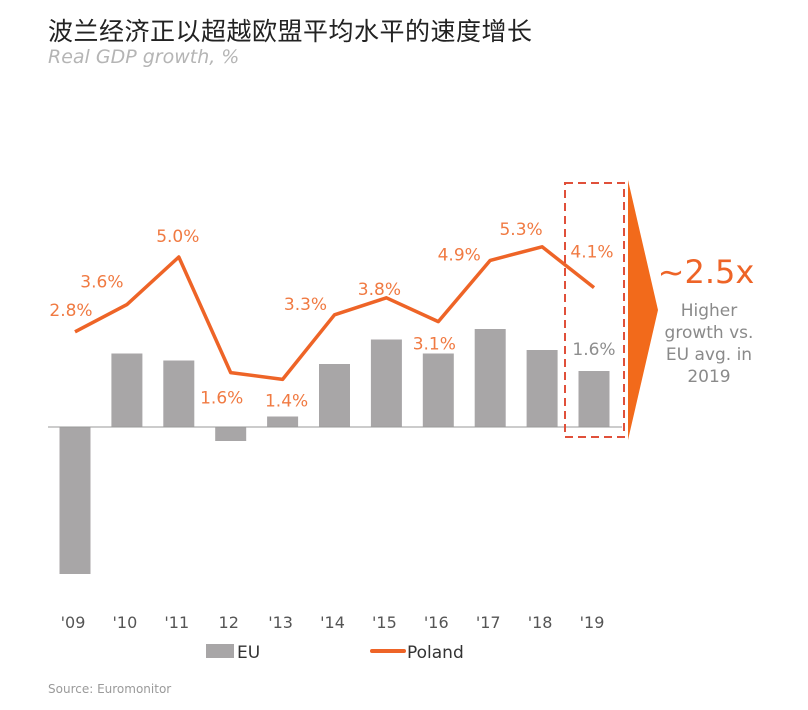 This screenshot has width=808, height=710. I want to click on poland-data-label: 4.1%, so click(591, 253).